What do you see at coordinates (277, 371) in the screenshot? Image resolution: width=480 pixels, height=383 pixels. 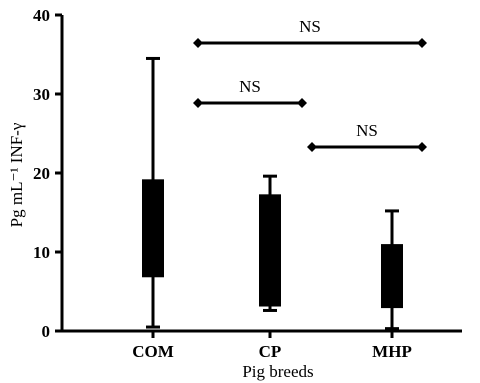 I see `x-axis-title: Pig breeds` at bounding box center [277, 371].